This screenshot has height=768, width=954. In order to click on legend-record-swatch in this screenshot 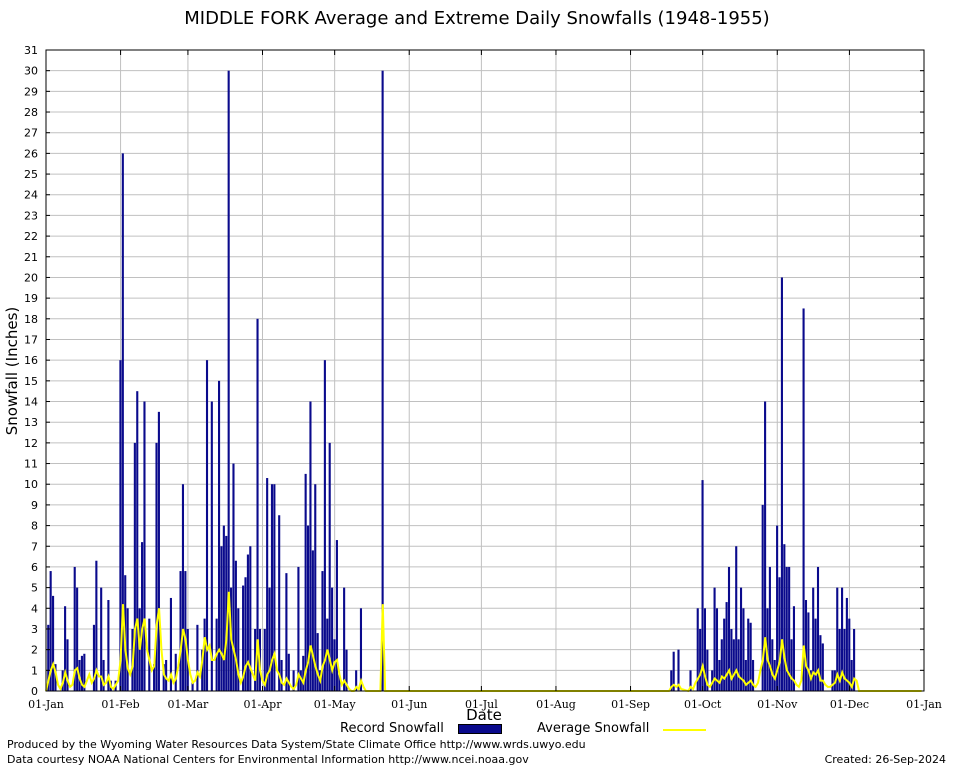, I will do `click(480, 729)`.